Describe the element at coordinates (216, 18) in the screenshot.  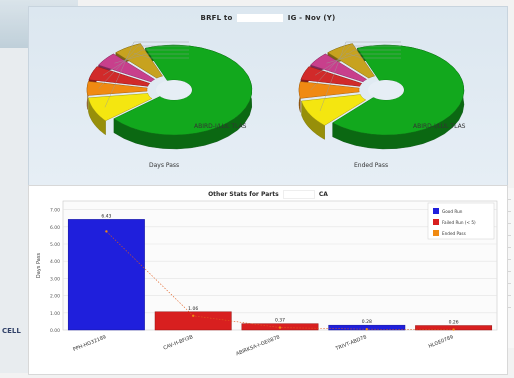
I see `pie-title-left: BRFL to` at that location.